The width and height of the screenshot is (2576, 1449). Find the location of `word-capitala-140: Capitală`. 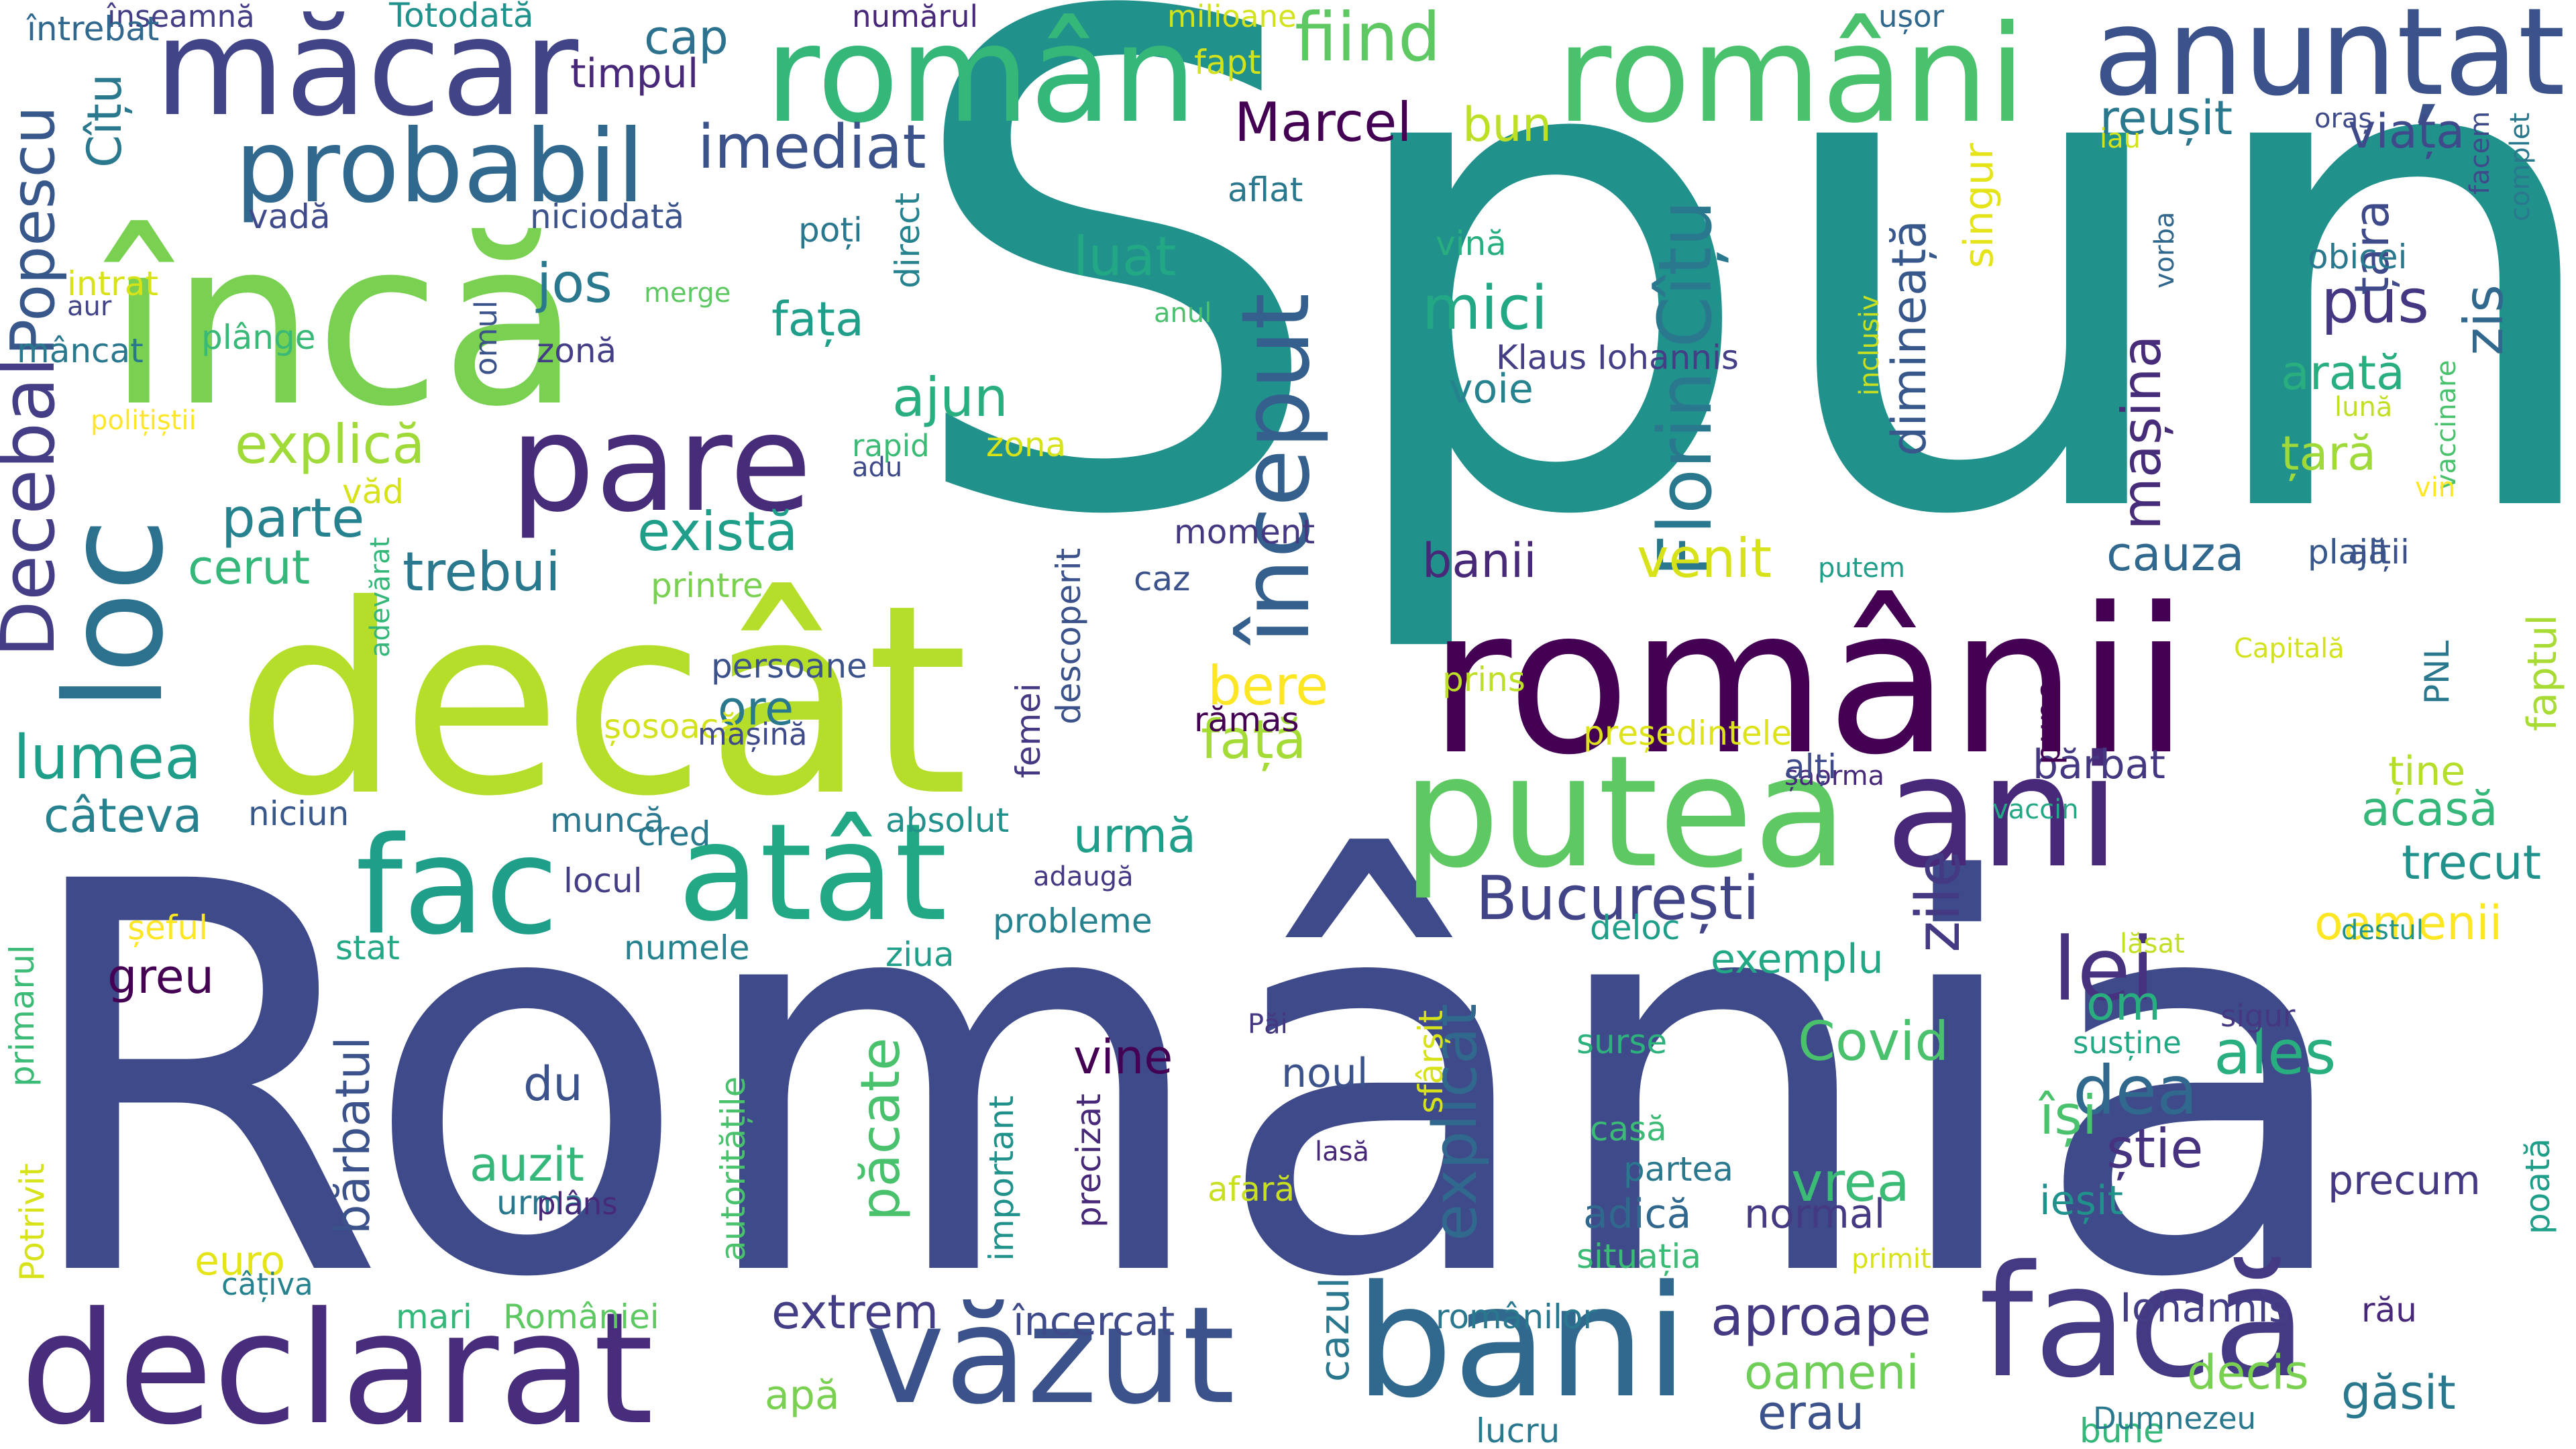

word-capitala-140: Capitală is located at coordinates (2289, 648).